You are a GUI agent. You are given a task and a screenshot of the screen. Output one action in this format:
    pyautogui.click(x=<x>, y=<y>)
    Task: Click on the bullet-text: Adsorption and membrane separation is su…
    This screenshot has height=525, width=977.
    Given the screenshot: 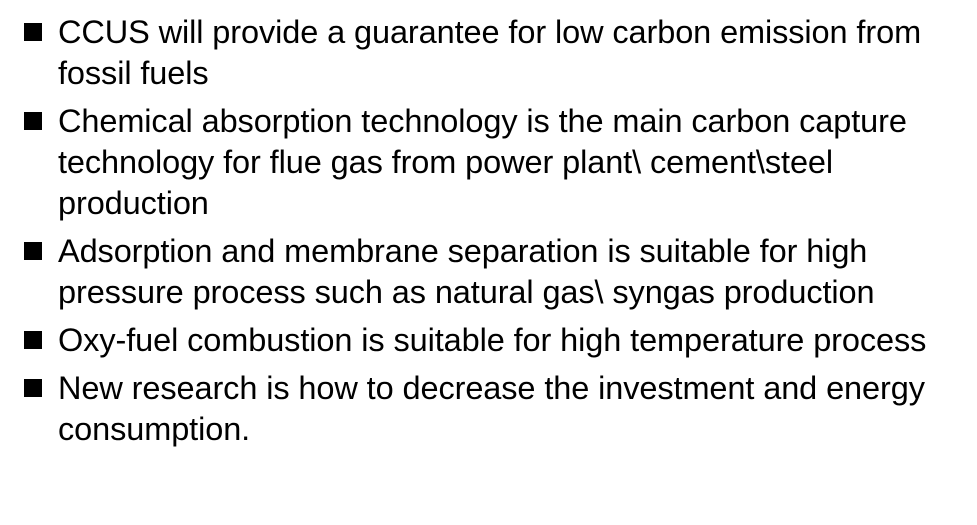 What is the action you would take?
    pyautogui.click(x=466, y=271)
    